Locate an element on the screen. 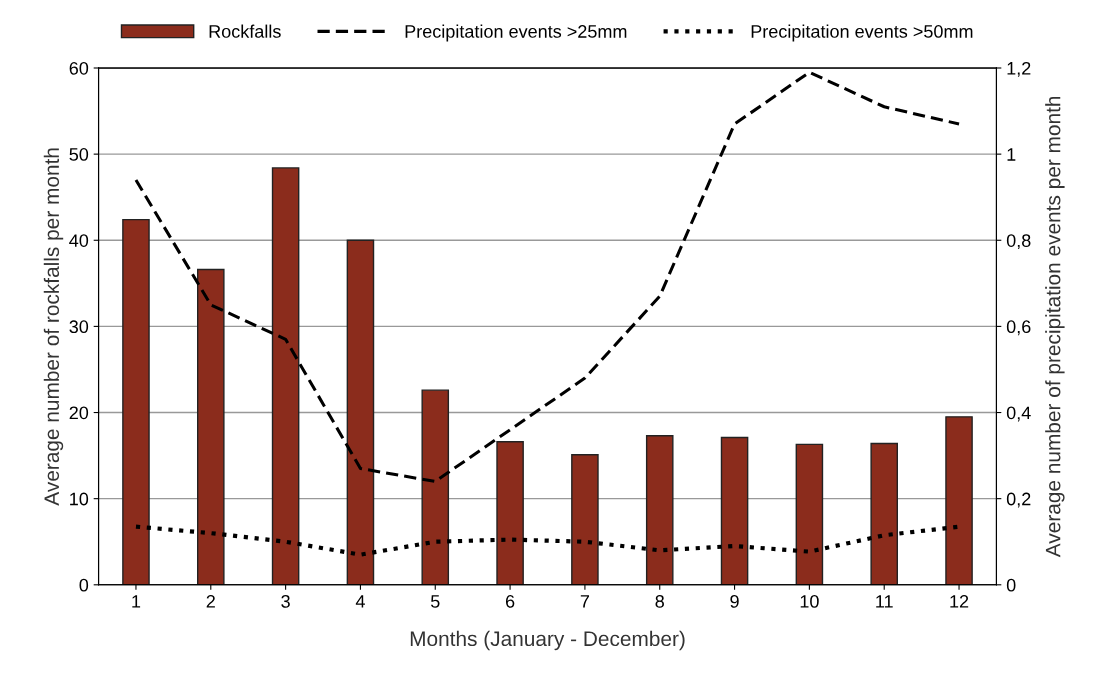 Image resolution: width=1095 pixels, height=680 pixels. y2-axis-title: Average number of precipitation events per month is located at coordinates (1055, 327).